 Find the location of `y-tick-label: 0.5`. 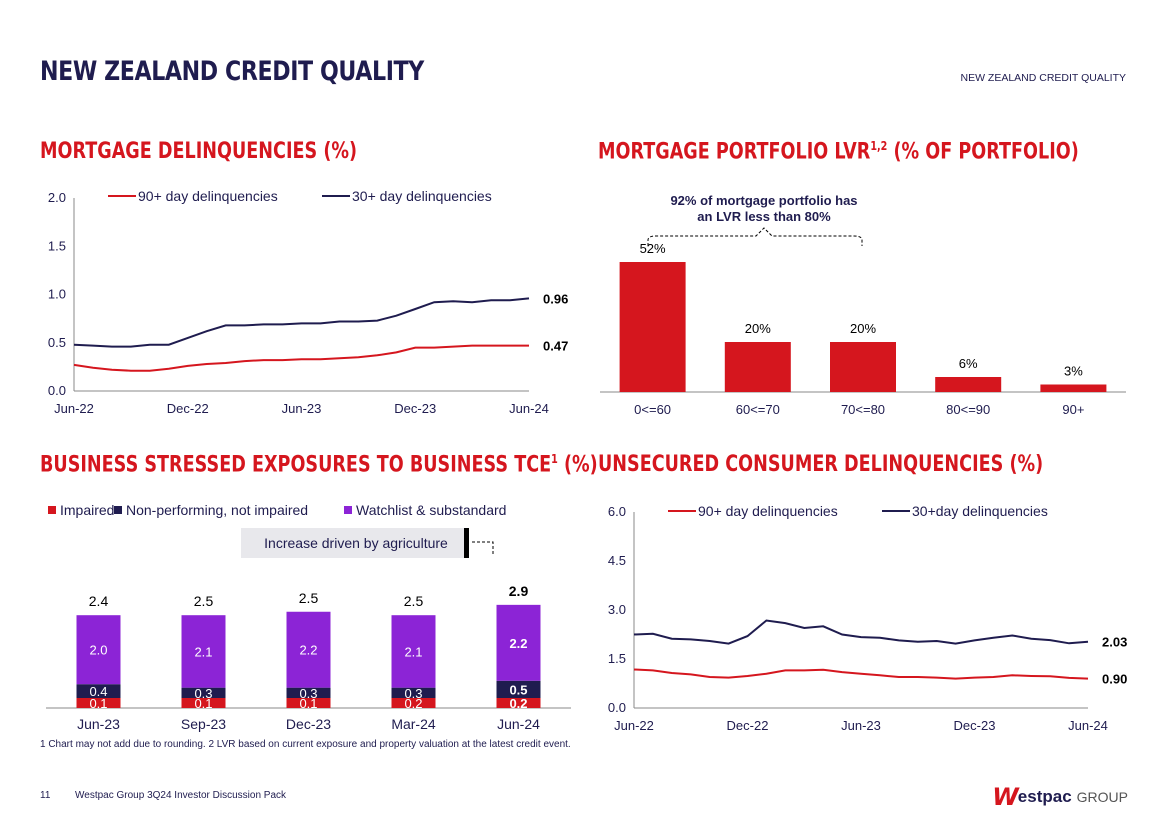

y-tick-label: 0.5 is located at coordinates (57, 342).